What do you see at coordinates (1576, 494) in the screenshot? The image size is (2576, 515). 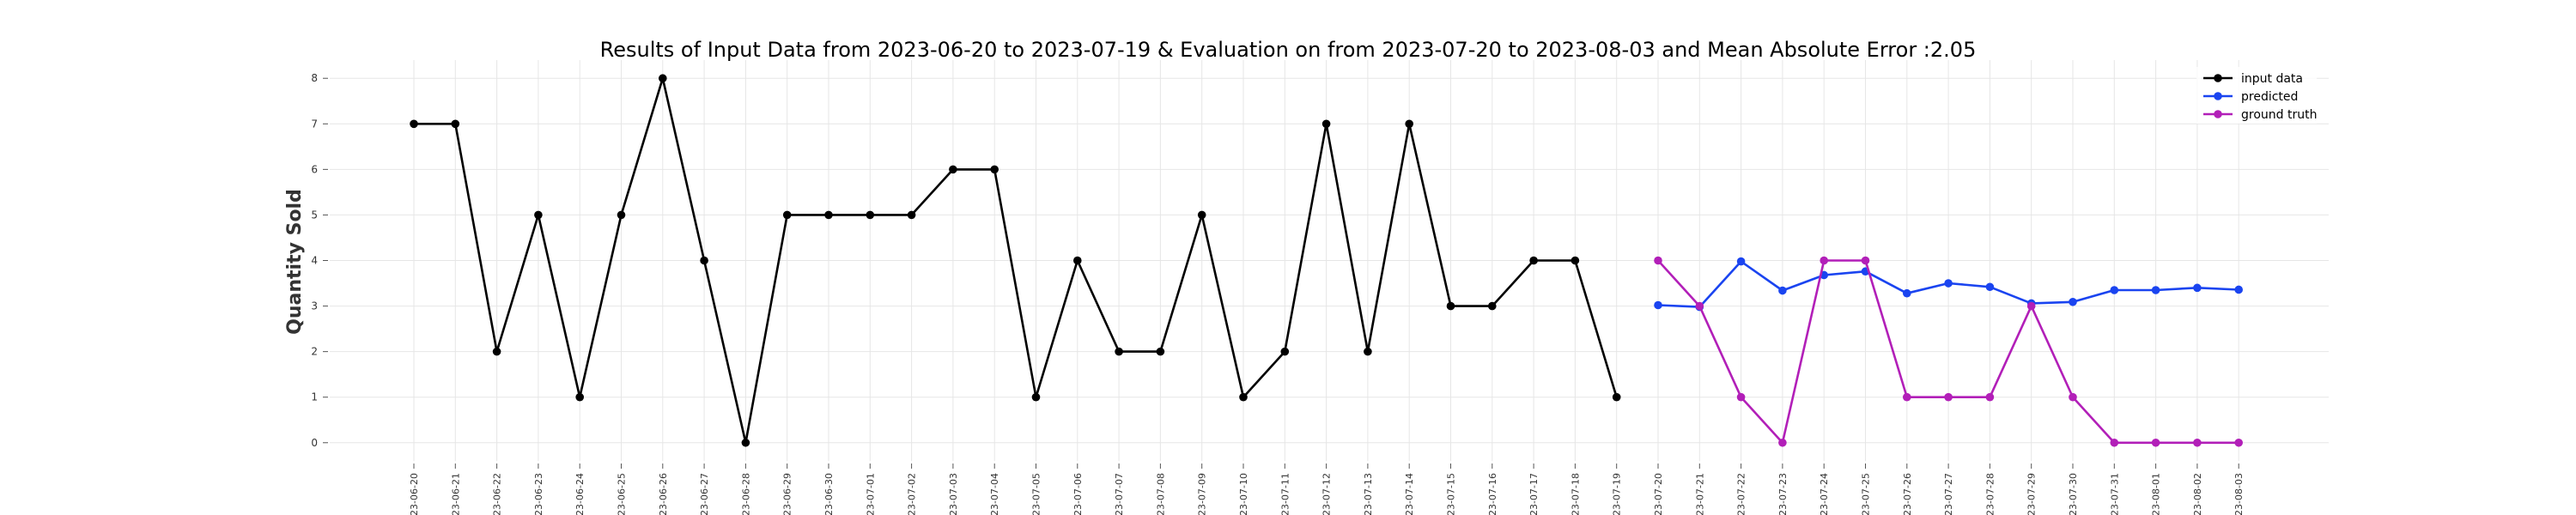 I see `x-tick-label: 2023-07-18` at bounding box center [1576, 494].